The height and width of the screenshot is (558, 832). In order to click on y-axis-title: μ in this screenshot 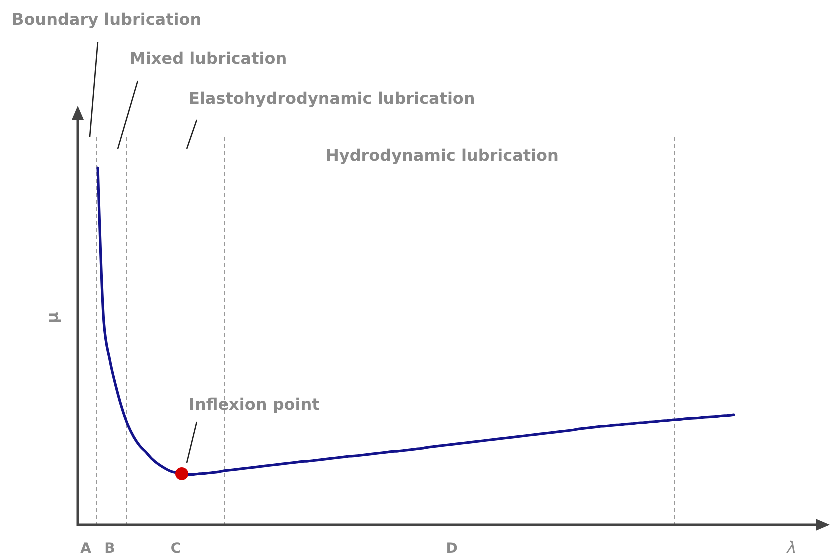, I will do `click(52, 318)`.